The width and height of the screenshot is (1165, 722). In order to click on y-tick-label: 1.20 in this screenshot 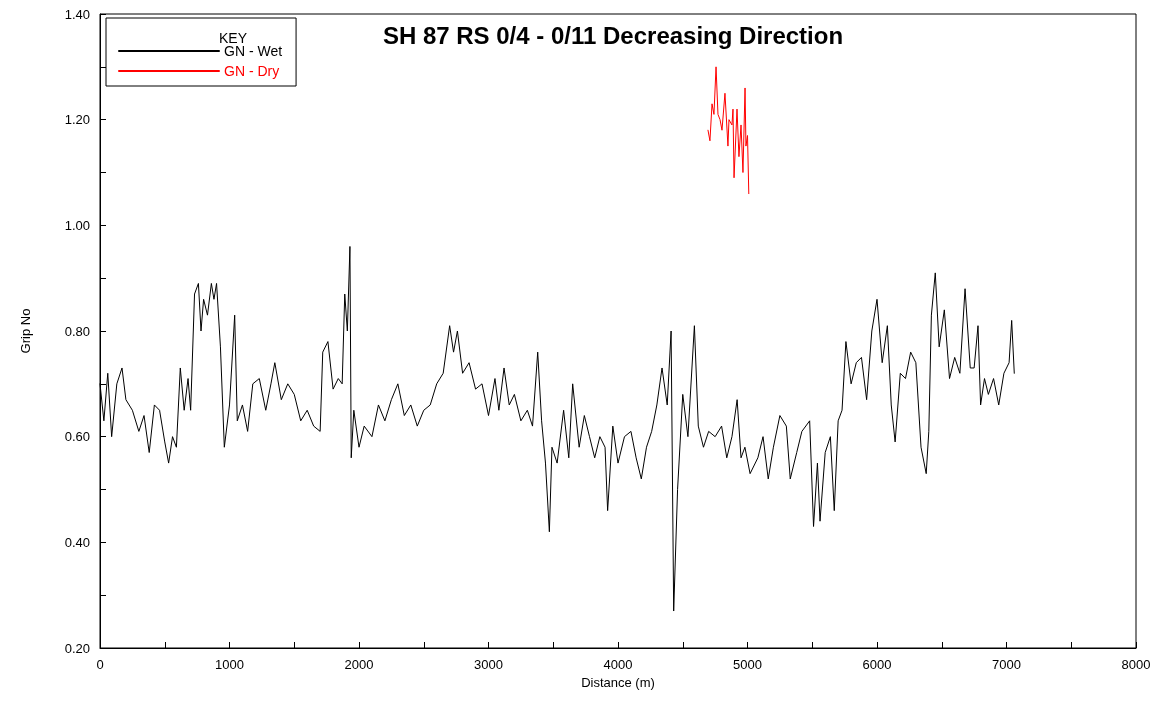, I will do `click(77, 120)`.